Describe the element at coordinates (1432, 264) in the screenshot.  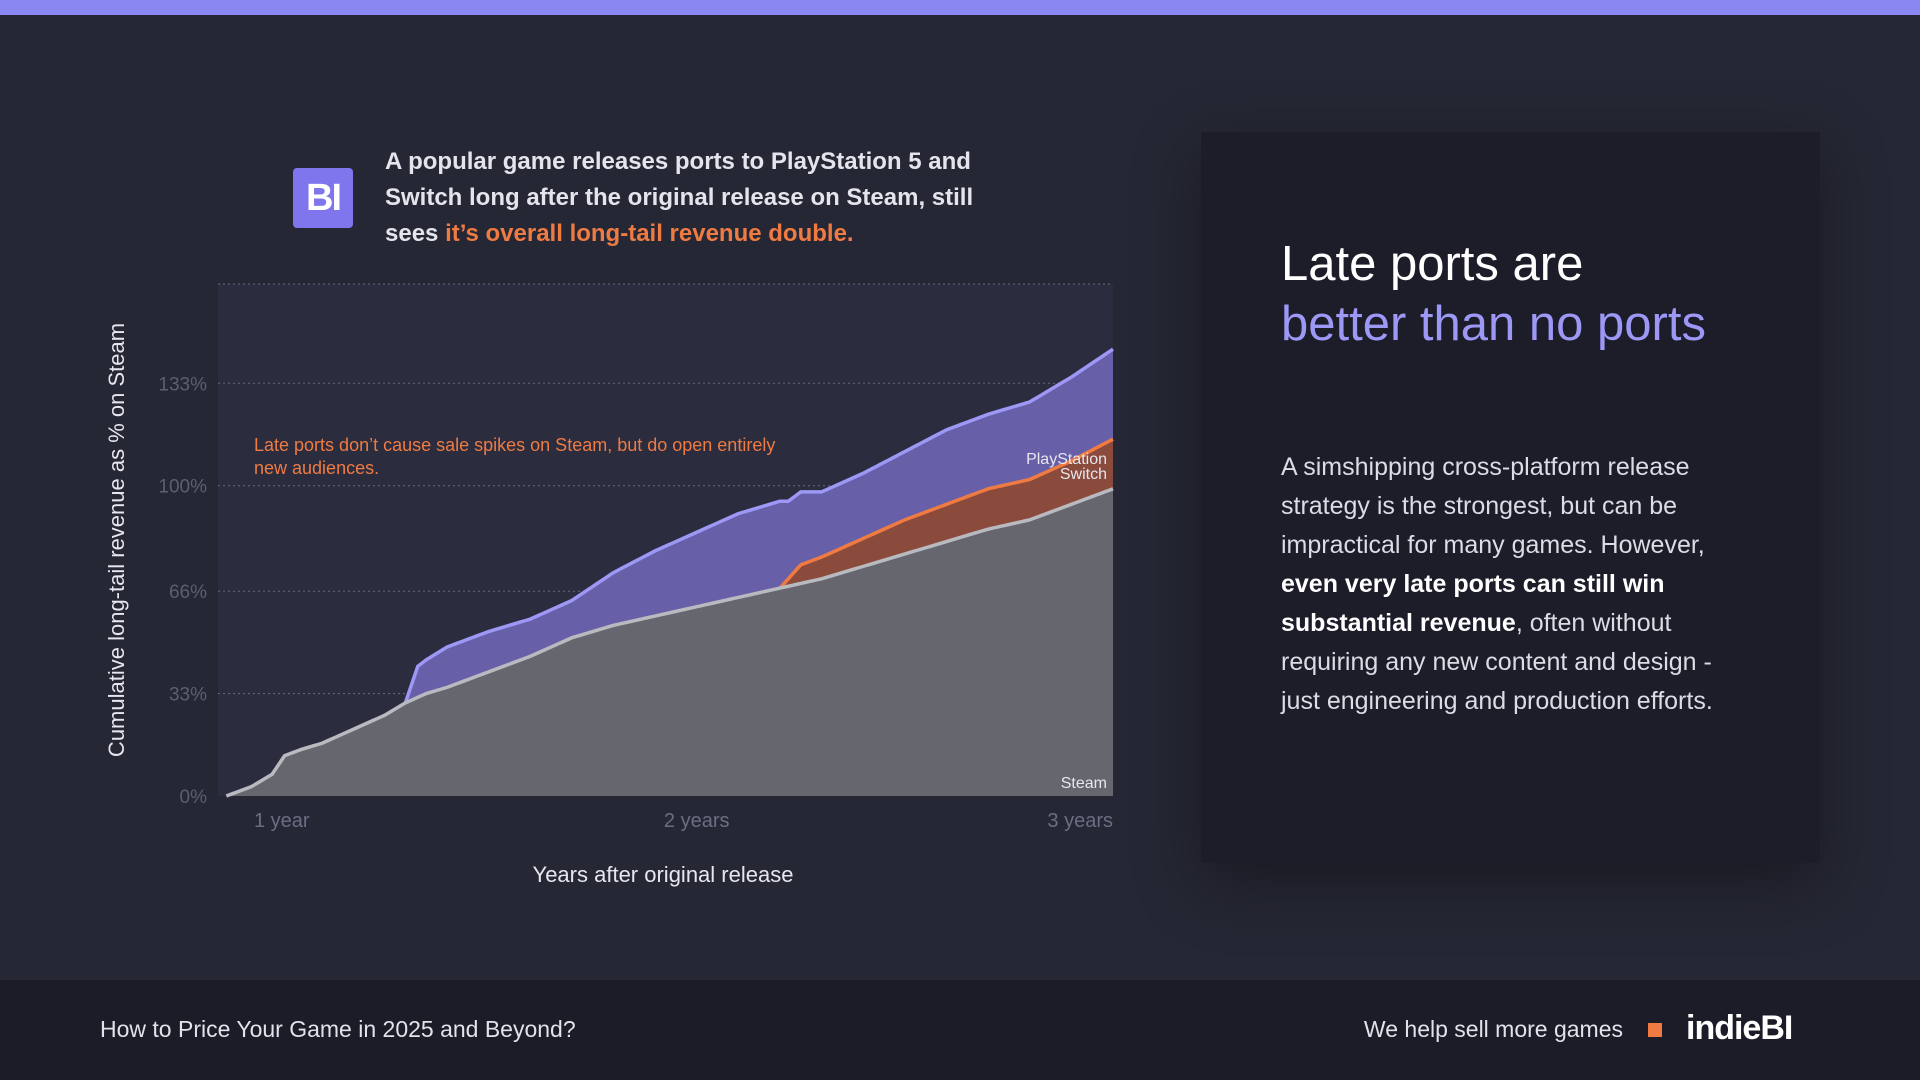
I see `side-title-main: Late ports are` at that location.